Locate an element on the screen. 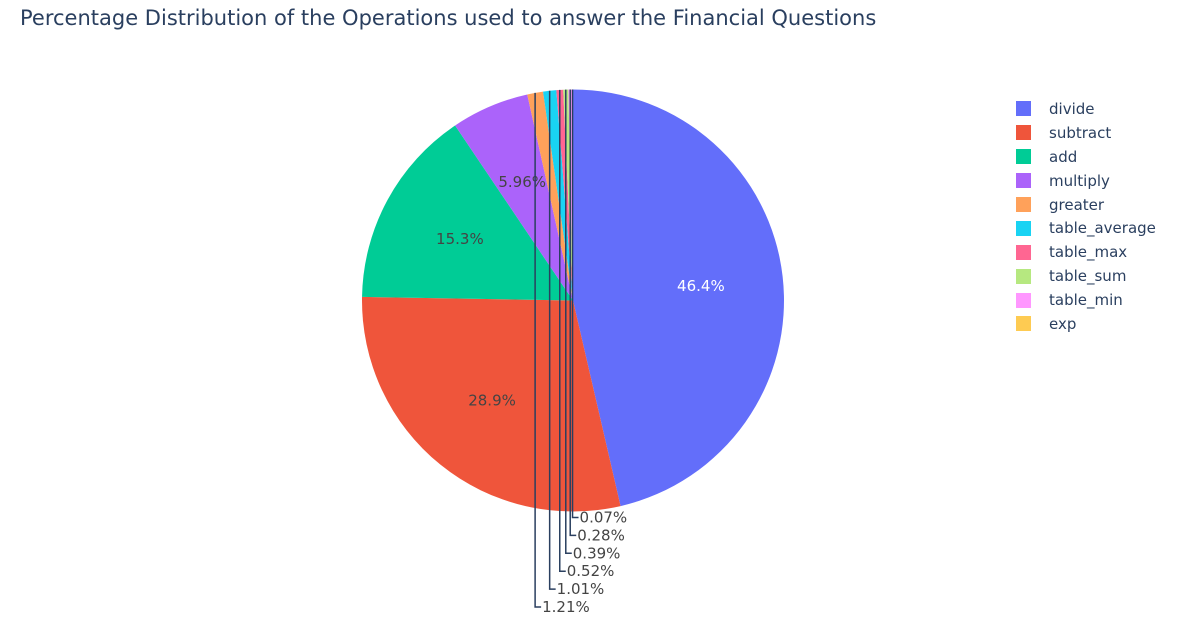  legend-item-subtract: subtract is located at coordinates (1098, 133).